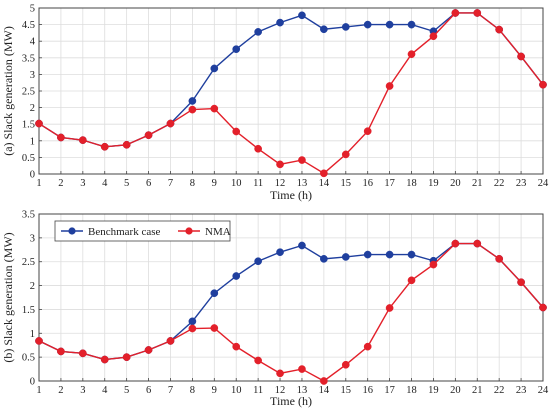 The image size is (550, 411). What do you see at coordinates (105, 390) in the screenshot?
I see `x-tick-label: 4` at bounding box center [105, 390].